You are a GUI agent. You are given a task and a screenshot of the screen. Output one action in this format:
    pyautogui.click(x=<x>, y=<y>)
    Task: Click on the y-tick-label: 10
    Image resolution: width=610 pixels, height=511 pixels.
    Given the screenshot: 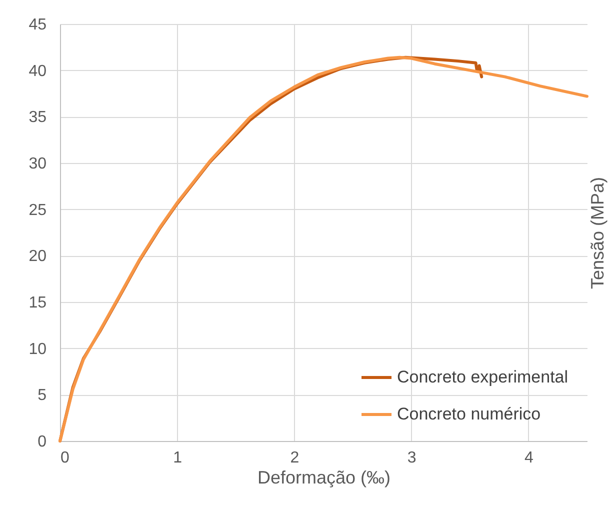 What is the action you would take?
    pyautogui.click(x=37, y=349)
    